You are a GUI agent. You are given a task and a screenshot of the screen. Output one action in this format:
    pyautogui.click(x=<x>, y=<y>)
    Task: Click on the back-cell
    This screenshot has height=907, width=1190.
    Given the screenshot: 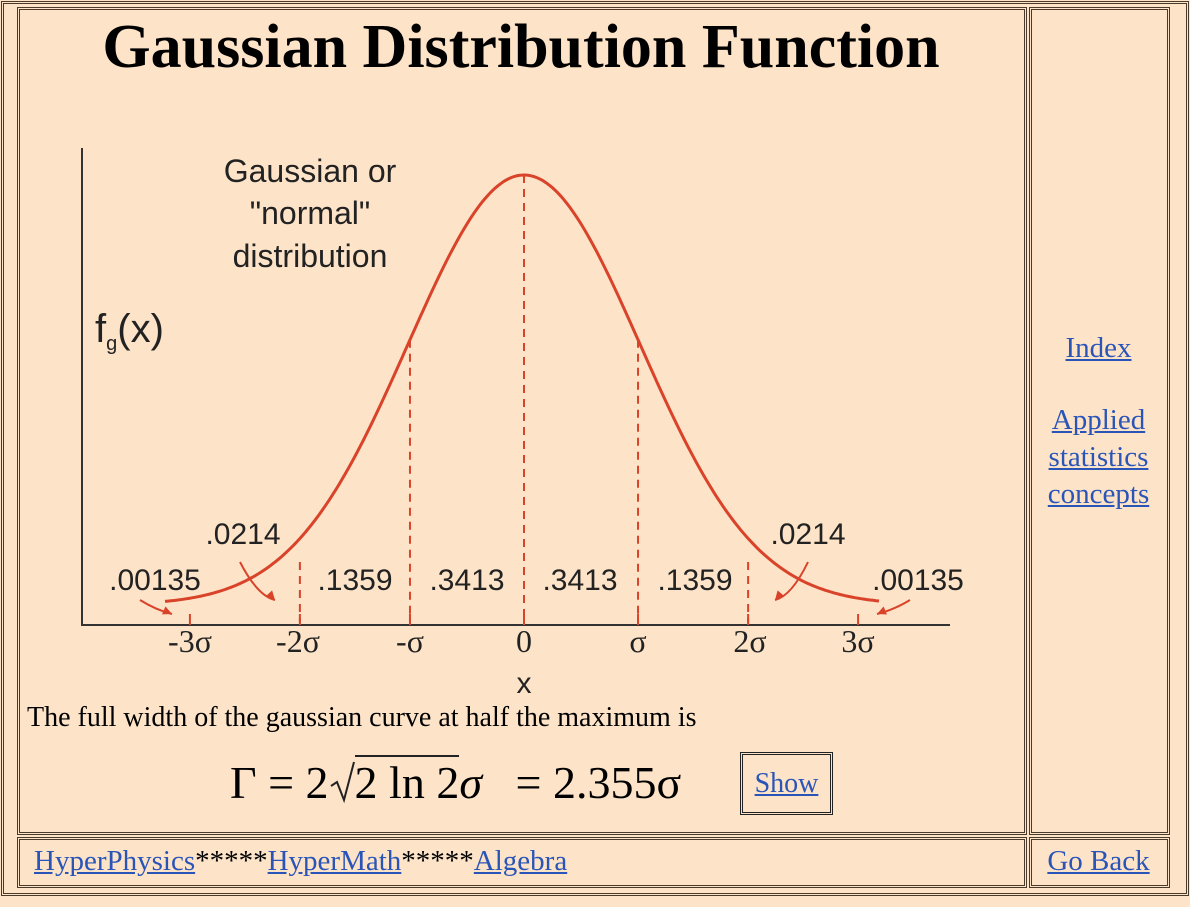 What is the action you would take?
    pyautogui.click(x=1099, y=862)
    